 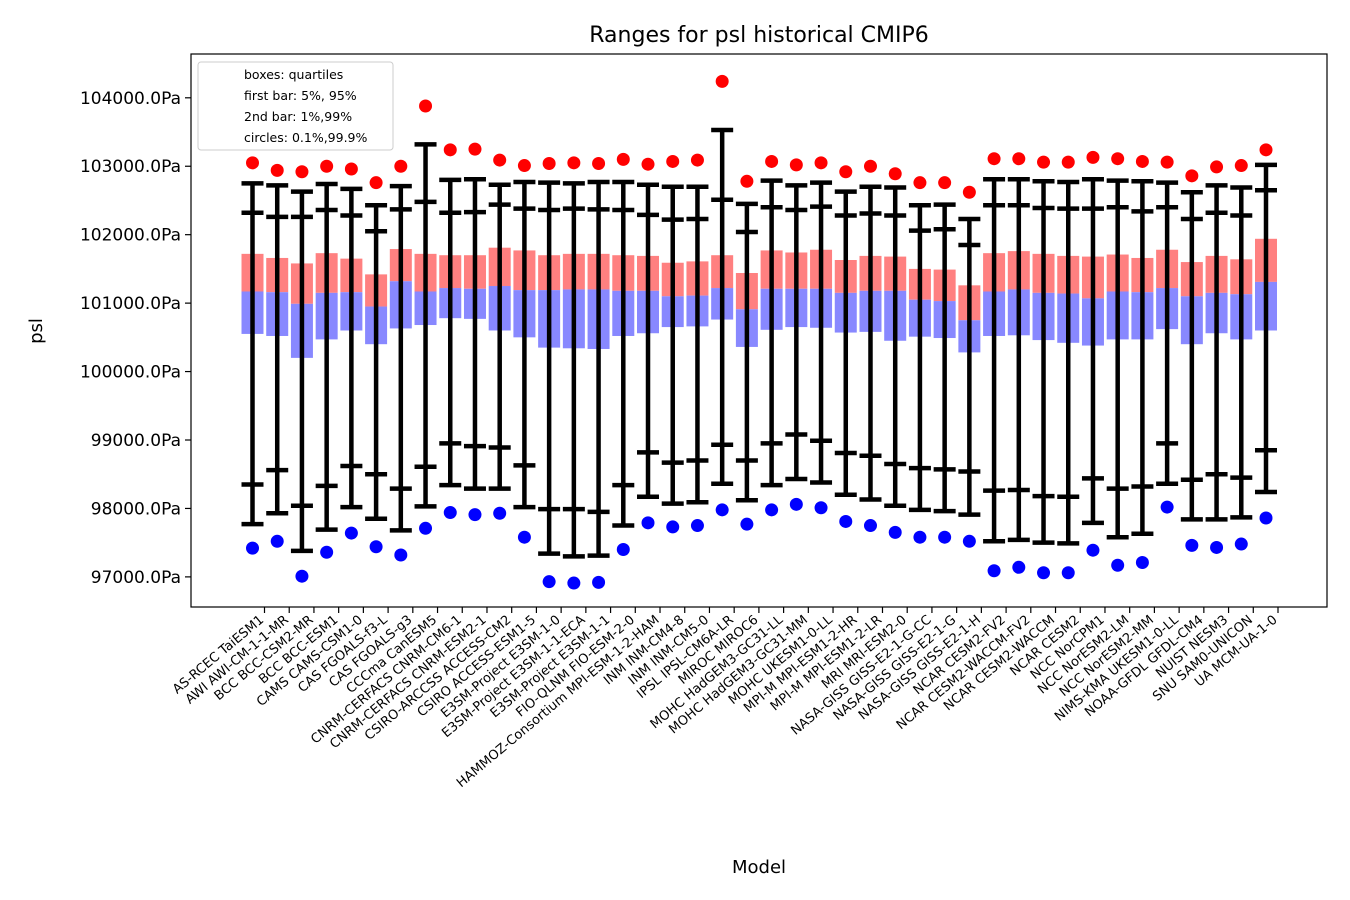 What do you see at coordinates (130, 236) in the screenshot?
I see `y-tick-label: 102000.0Pa` at bounding box center [130, 236].